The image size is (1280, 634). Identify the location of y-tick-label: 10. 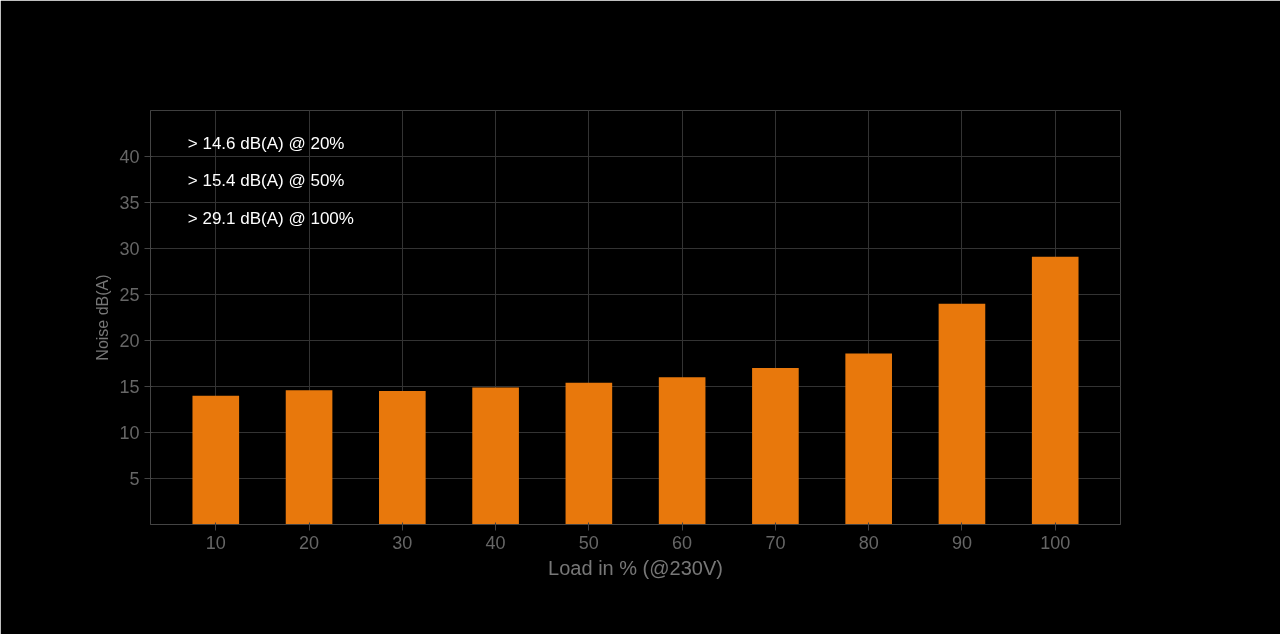
(129, 433).